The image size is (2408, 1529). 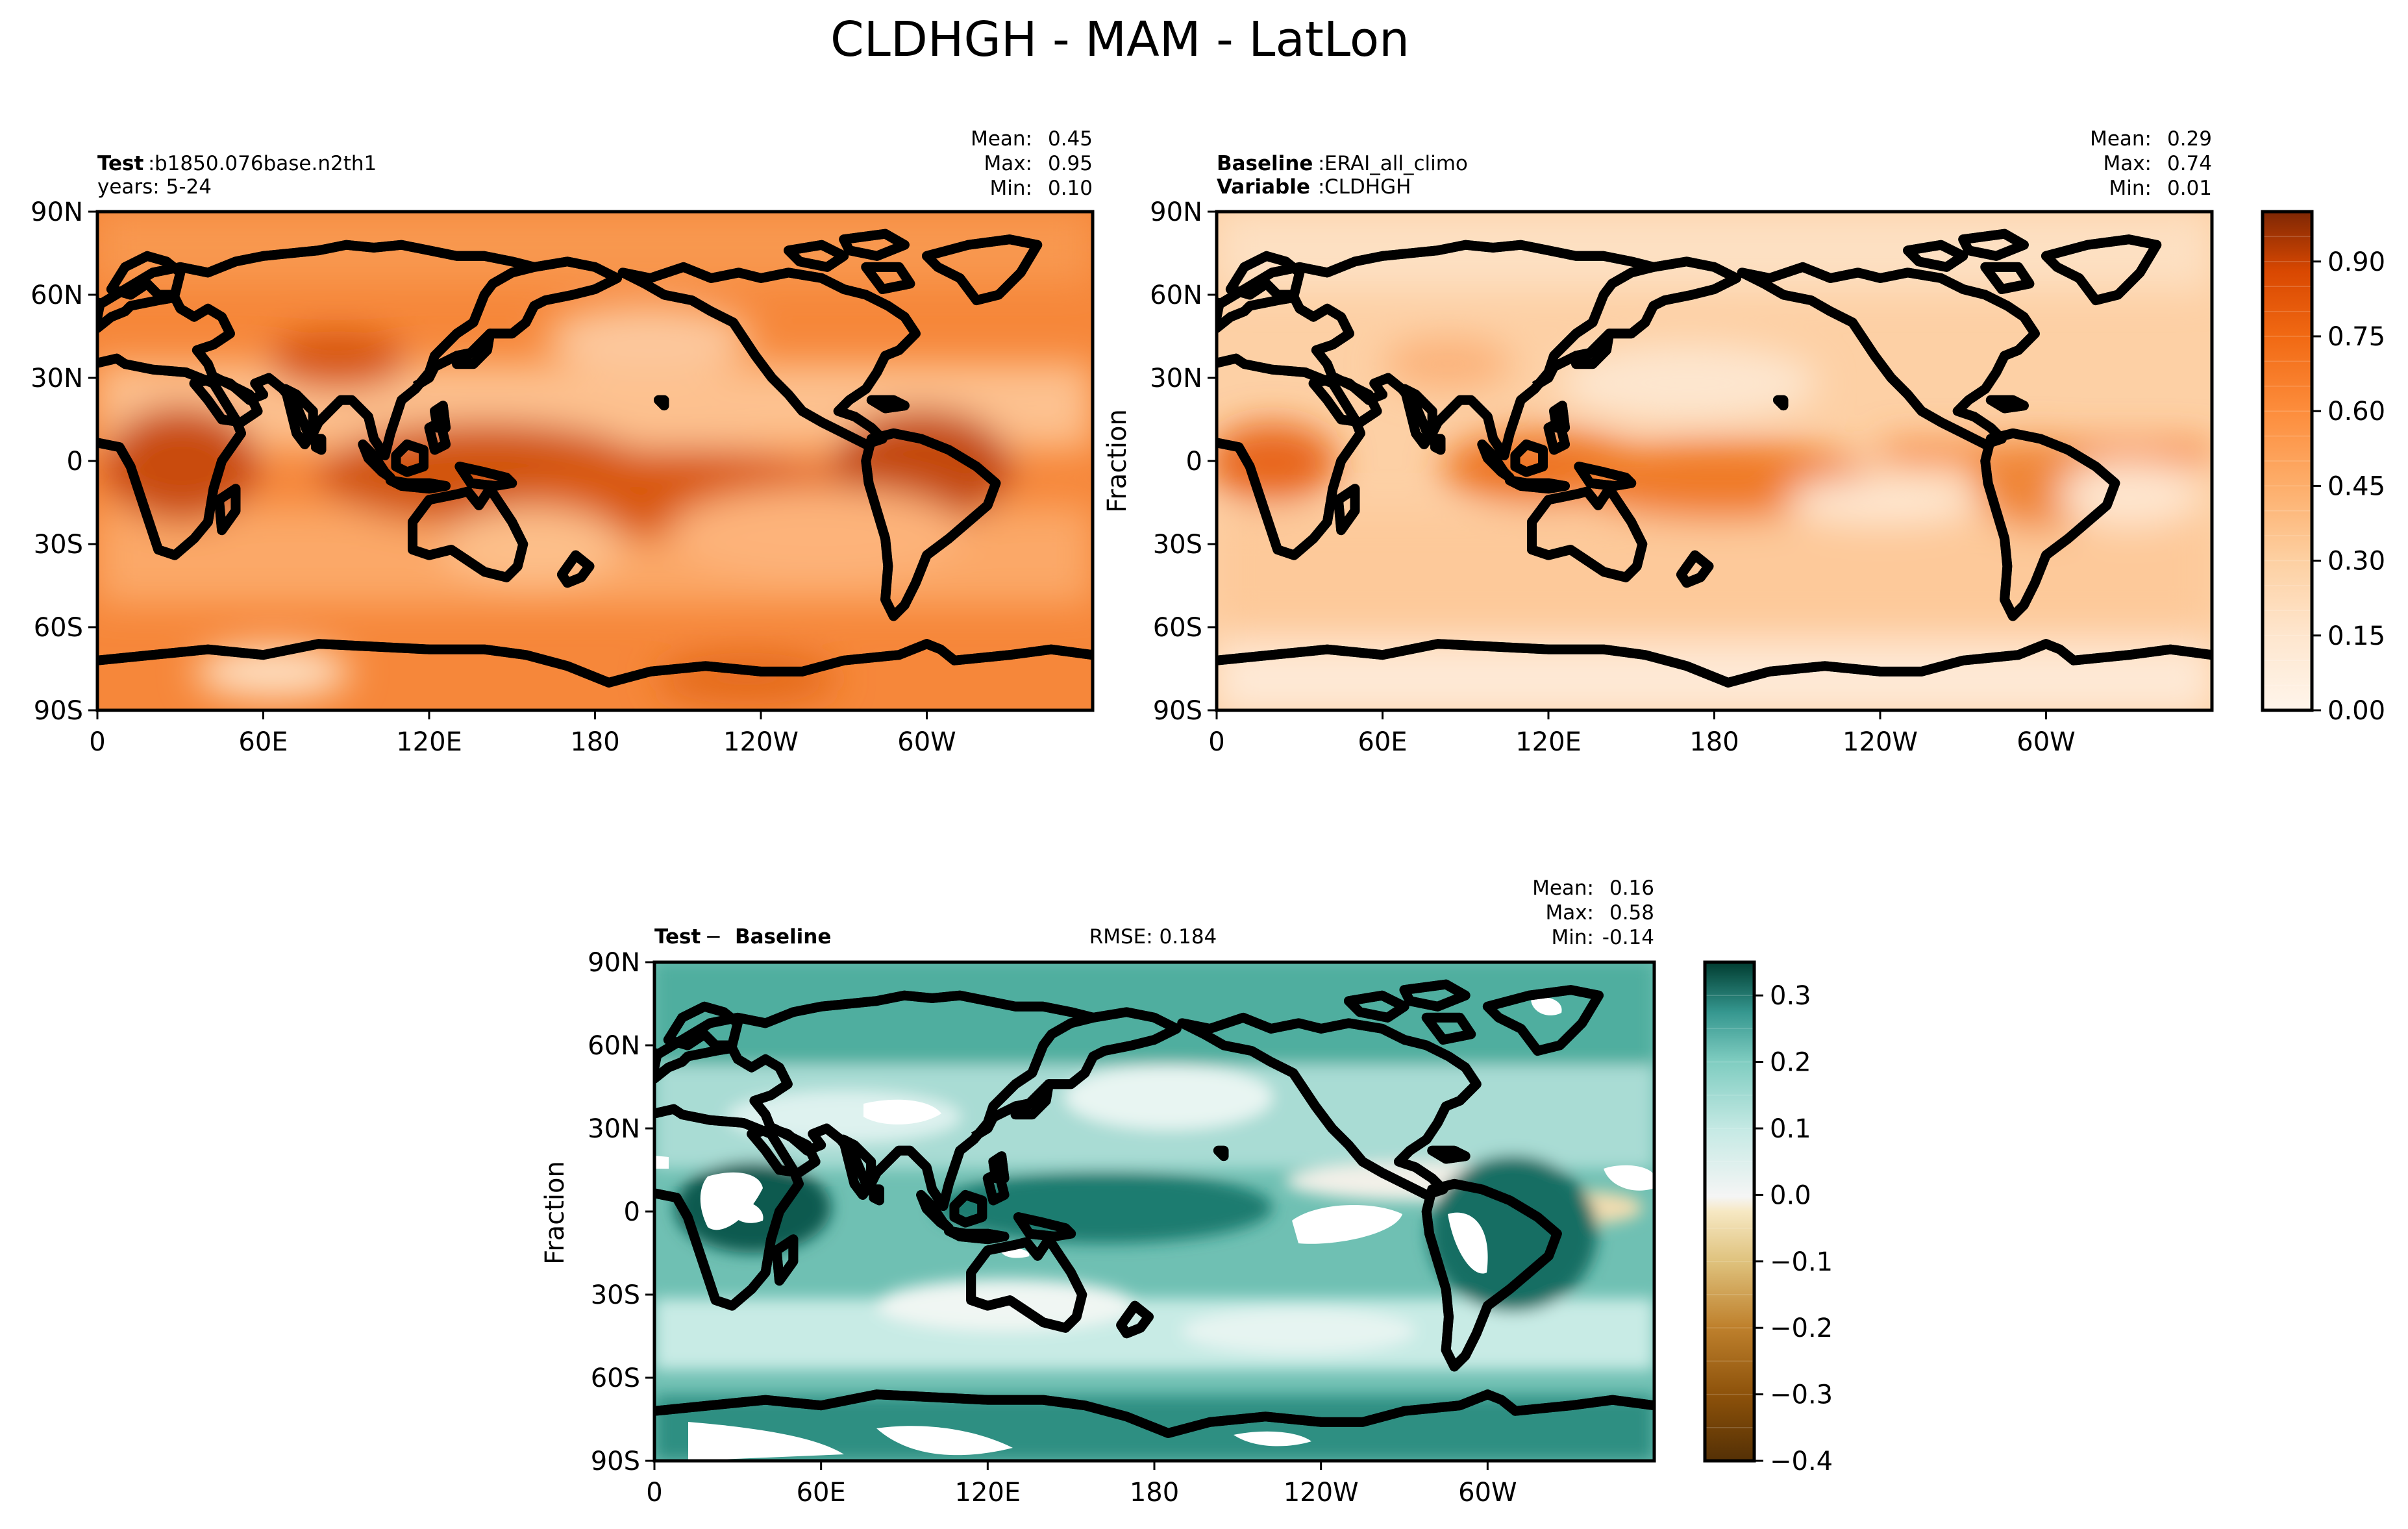 What do you see at coordinates (522, 733) in the screenshot?
I see `test-xticks: 0 60E 120E 180 120W 60W` at bounding box center [522, 733].